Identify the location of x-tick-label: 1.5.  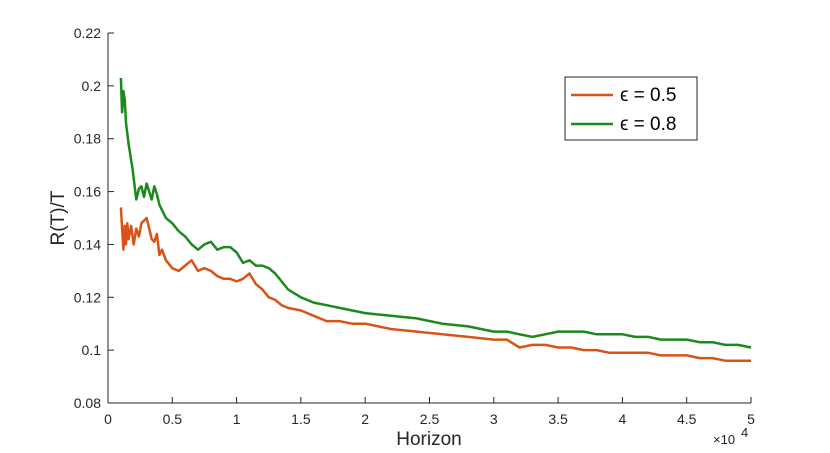
(301, 419).